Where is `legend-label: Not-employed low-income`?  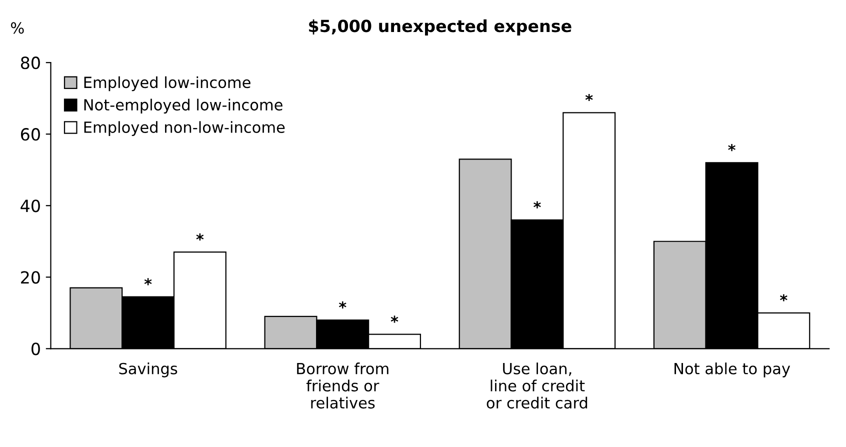 legend-label: Not-employed low-income is located at coordinates (183, 106).